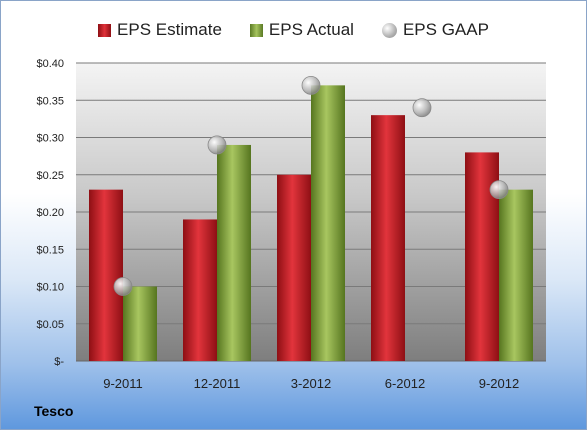 This screenshot has height=430, width=587. I want to click on y-tick-label: $0.40, so click(50, 64).